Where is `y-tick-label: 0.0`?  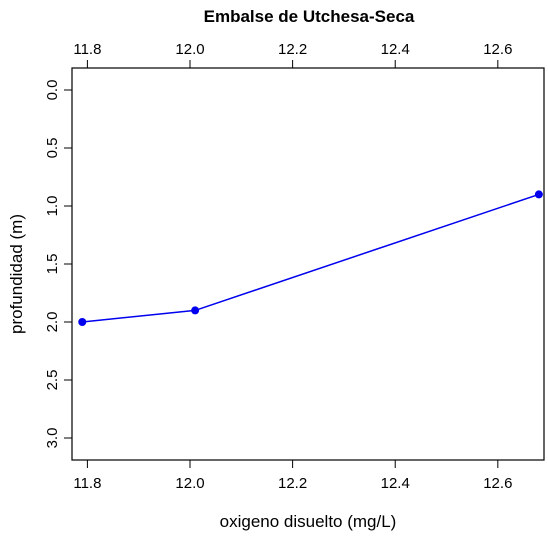
y-tick-label: 0.0 is located at coordinates (52, 90).